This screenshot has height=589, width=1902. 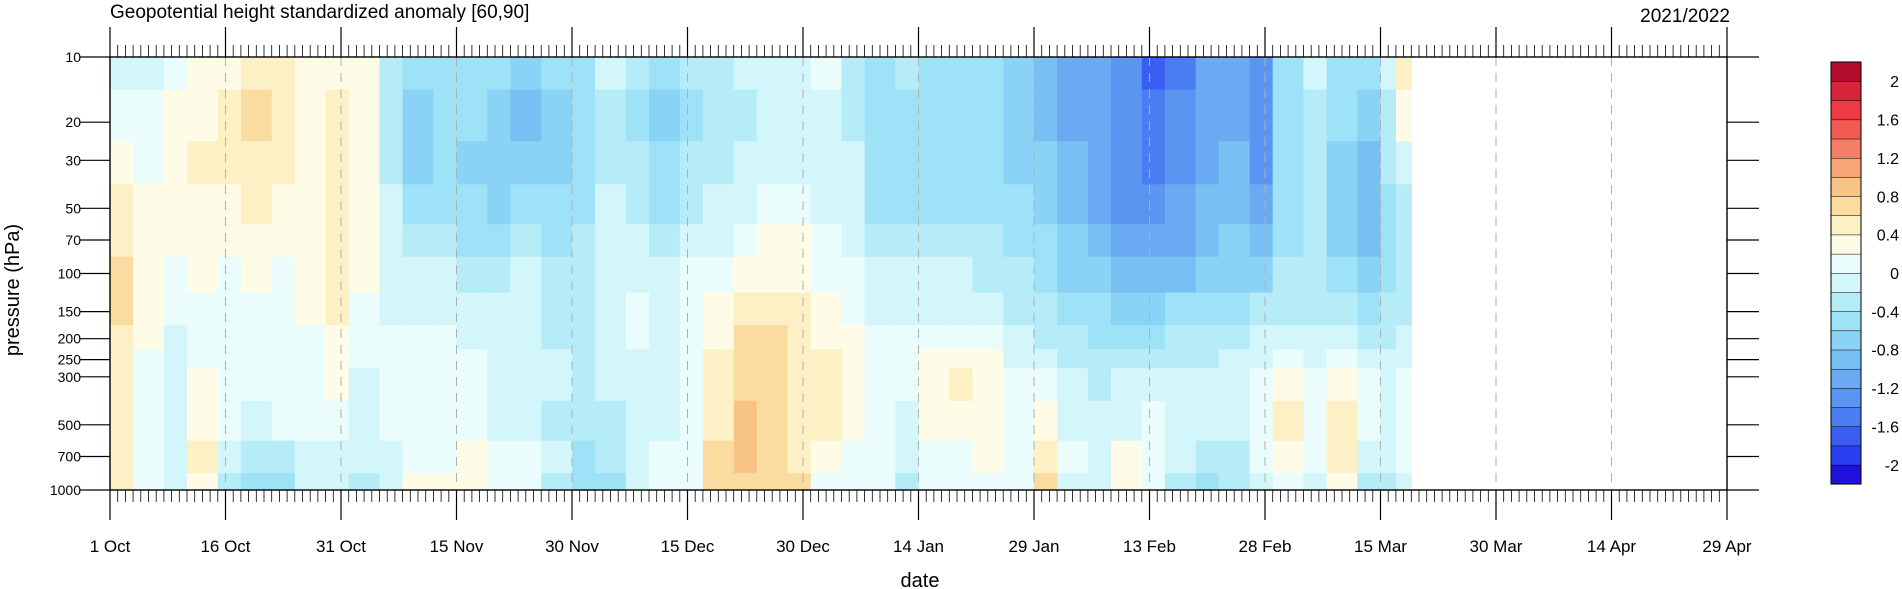 What do you see at coordinates (1885, 312) in the screenshot?
I see `colorbar-label: -0.4` at bounding box center [1885, 312].